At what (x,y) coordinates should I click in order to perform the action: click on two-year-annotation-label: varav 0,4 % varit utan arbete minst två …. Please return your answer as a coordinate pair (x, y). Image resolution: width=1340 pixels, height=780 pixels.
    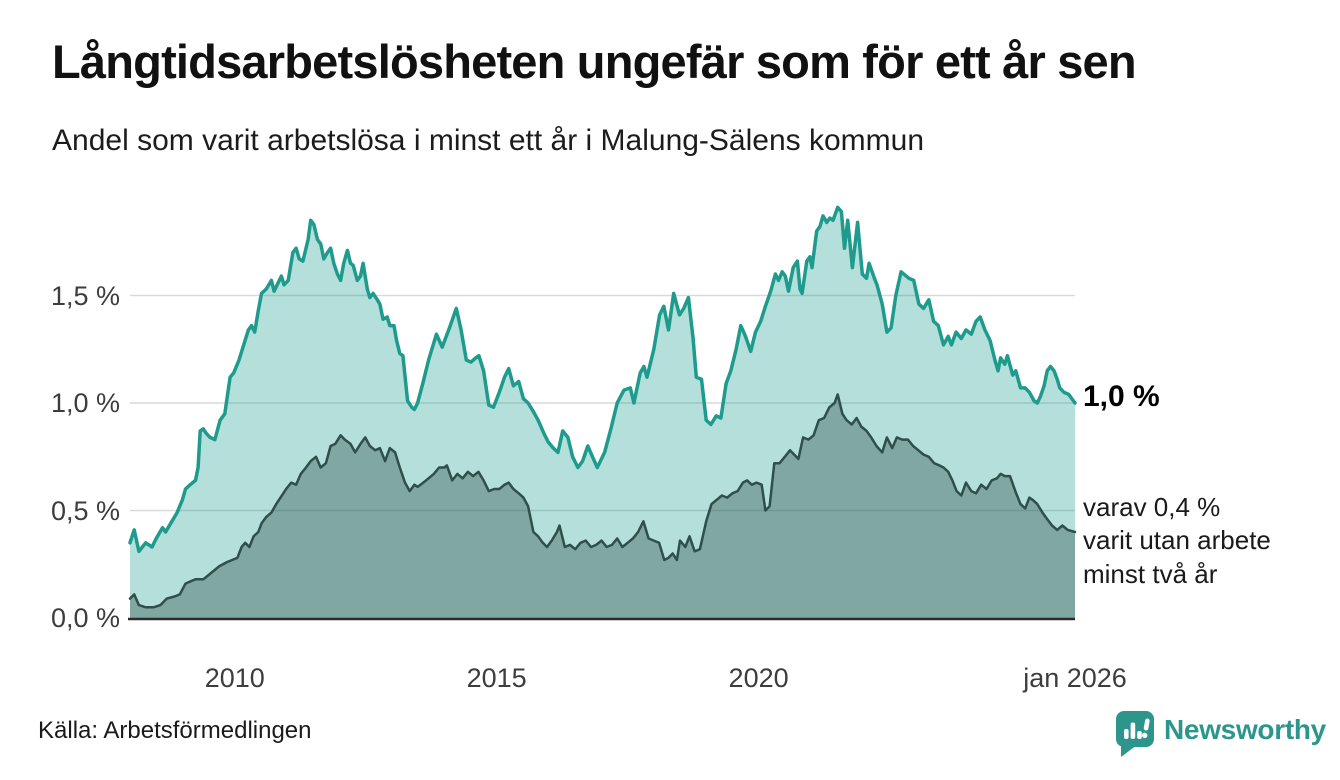
    Looking at the image, I should click on (1177, 540).